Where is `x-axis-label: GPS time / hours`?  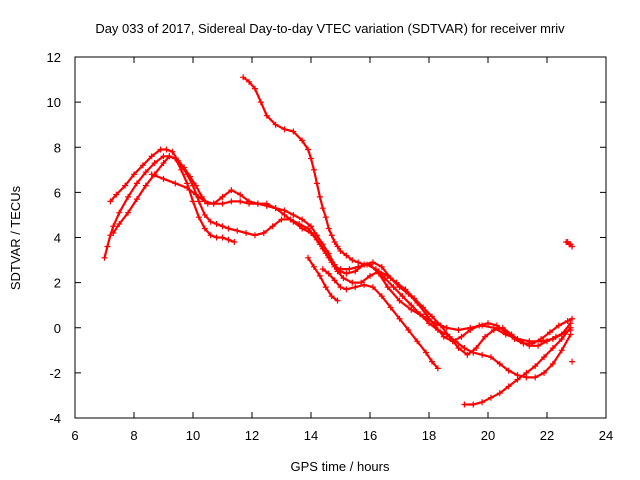 x-axis-label: GPS time / hours is located at coordinates (340, 466).